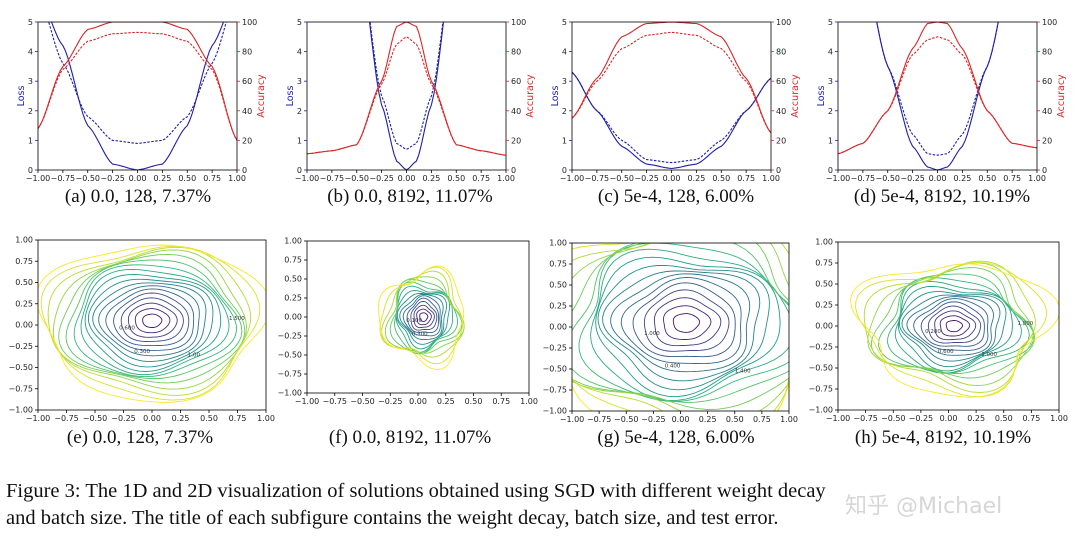 This screenshot has height=545, width=1085. What do you see at coordinates (1026, 324) in the screenshot?
I see `contour-label: 1.800` at bounding box center [1026, 324].